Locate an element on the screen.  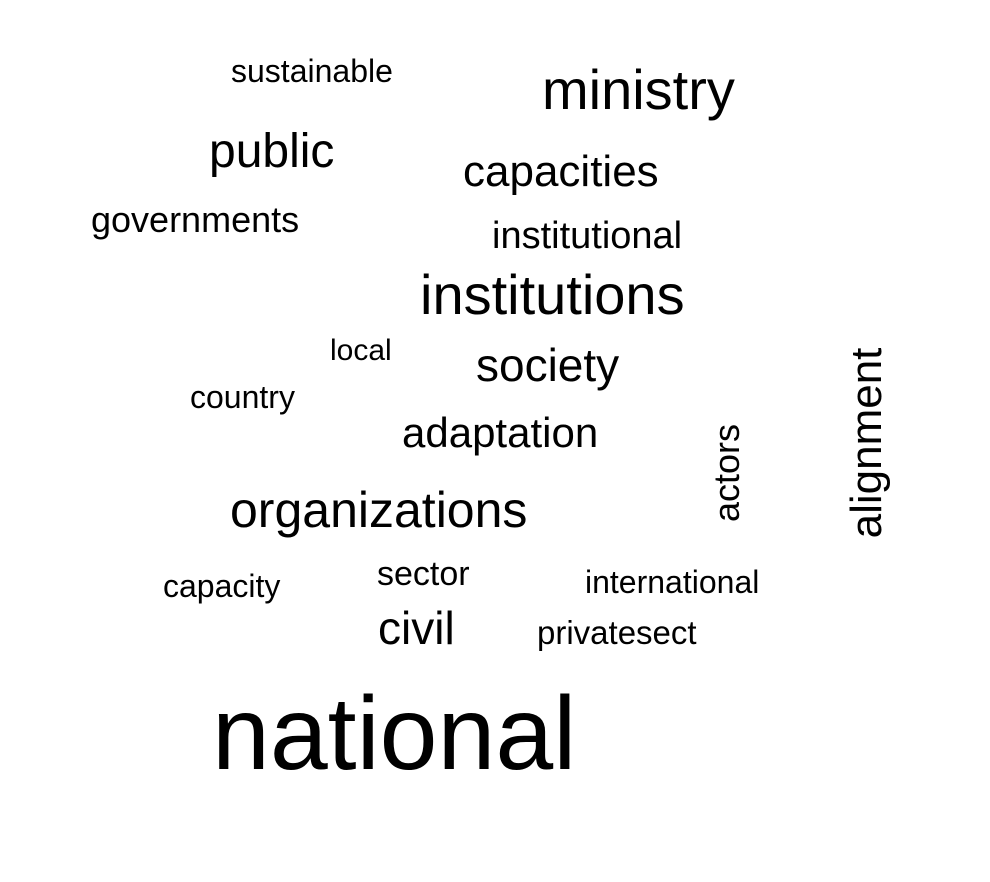
word-society: society is located at coordinates (548, 365).